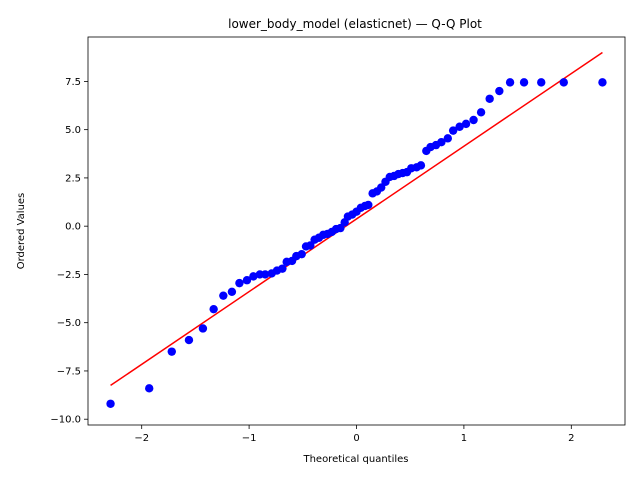 The height and width of the screenshot is (480, 640). Describe the element at coordinates (73, 130) in the screenshot. I see `y-tick-label: 5.0` at that location.